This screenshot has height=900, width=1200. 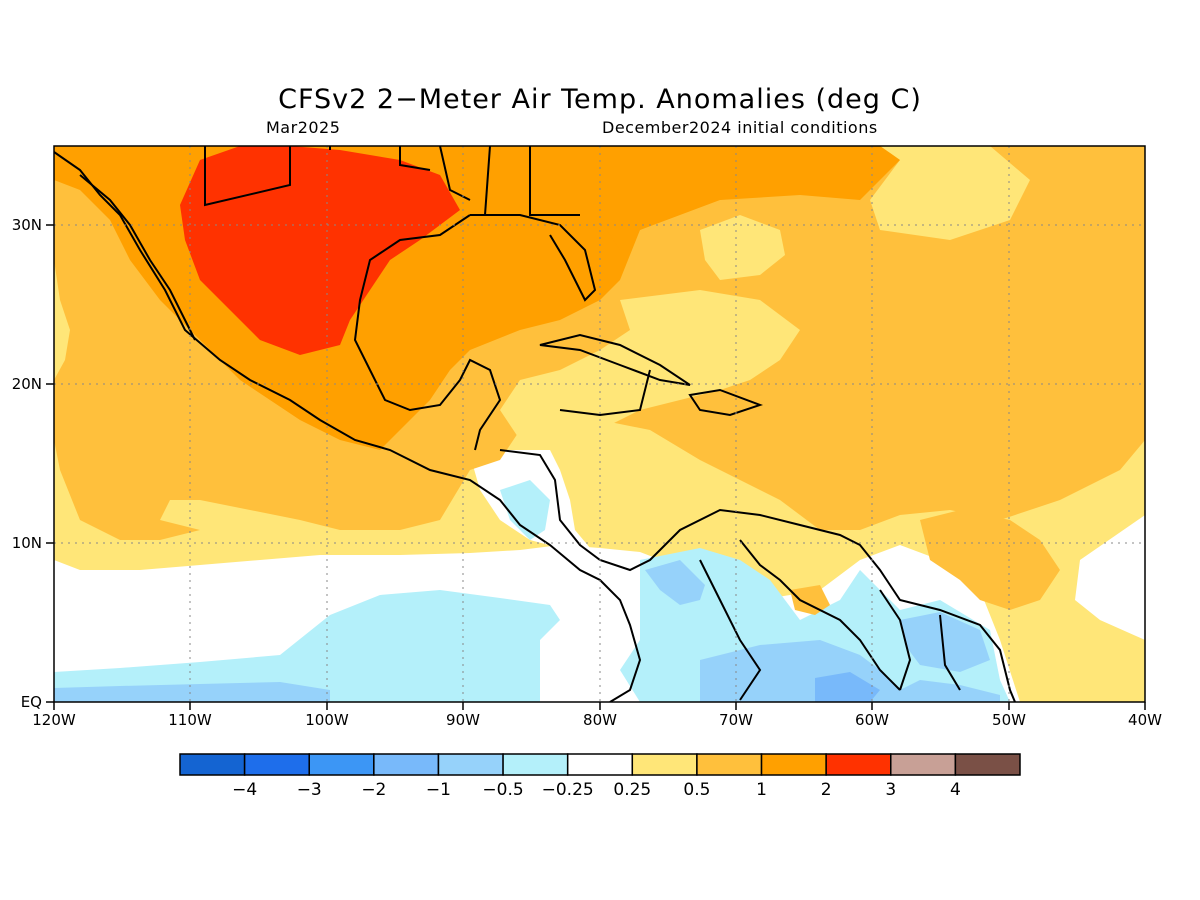 What do you see at coordinates (463, 720) in the screenshot?
I see `x-tick-90W: 90W` at bounding box center [463, 720].